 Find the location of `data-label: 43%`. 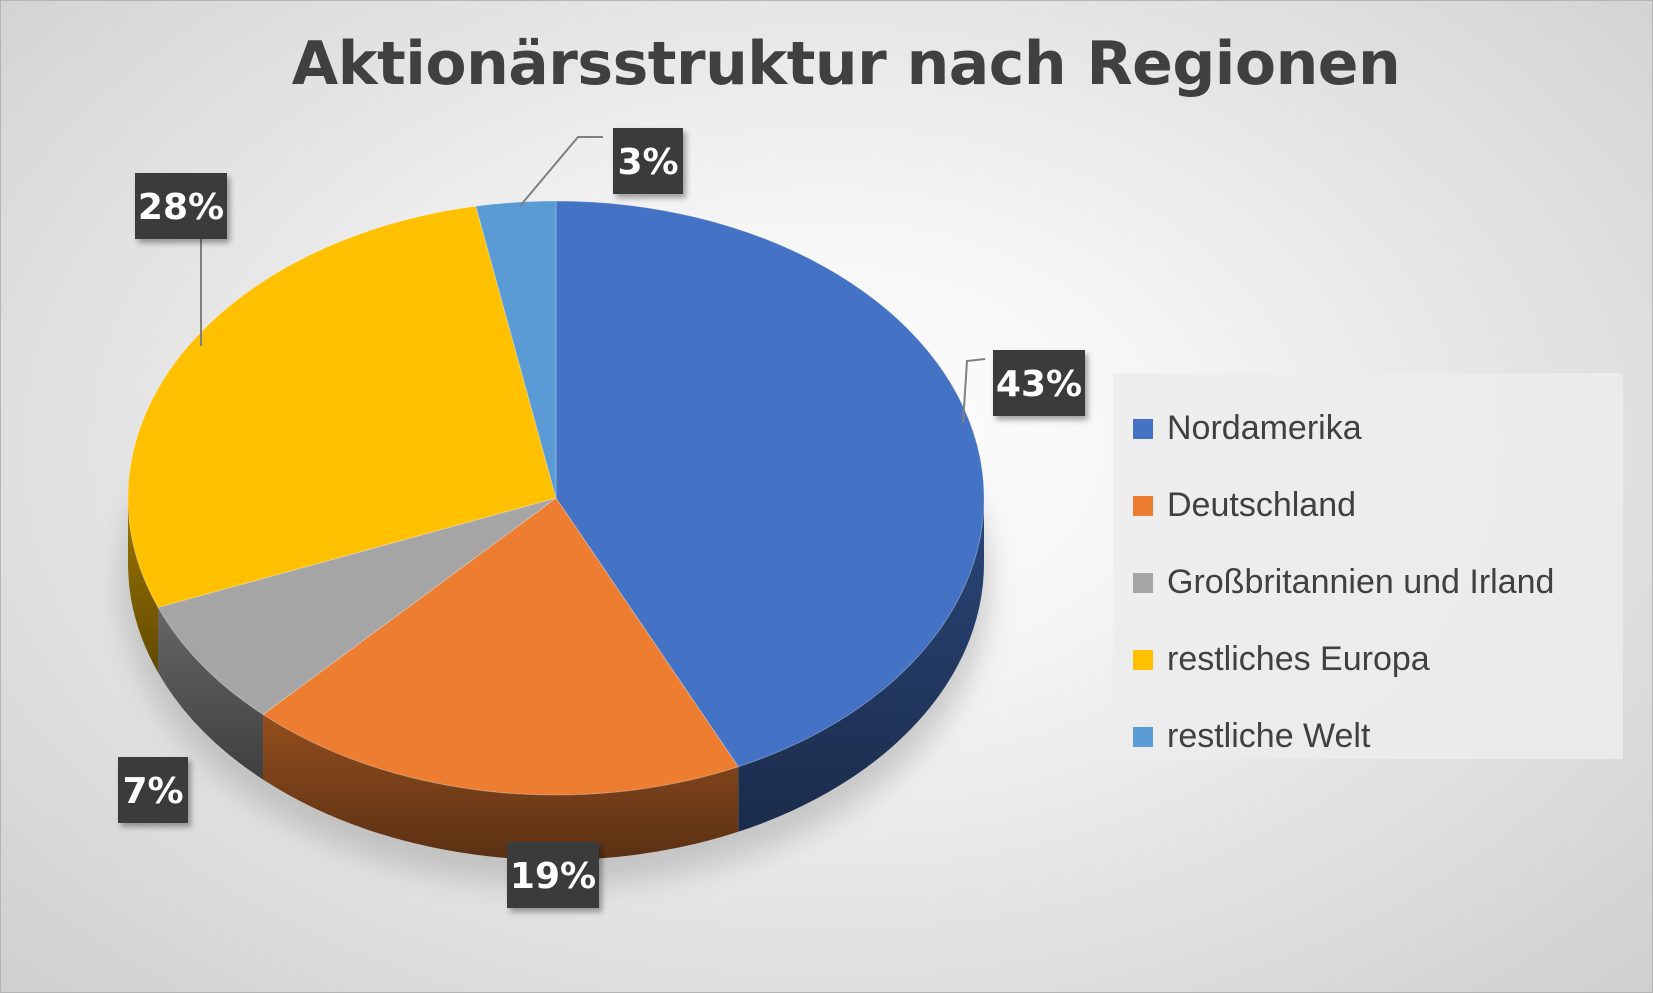

data-label: 43% is located at coordinates (1039, 383).